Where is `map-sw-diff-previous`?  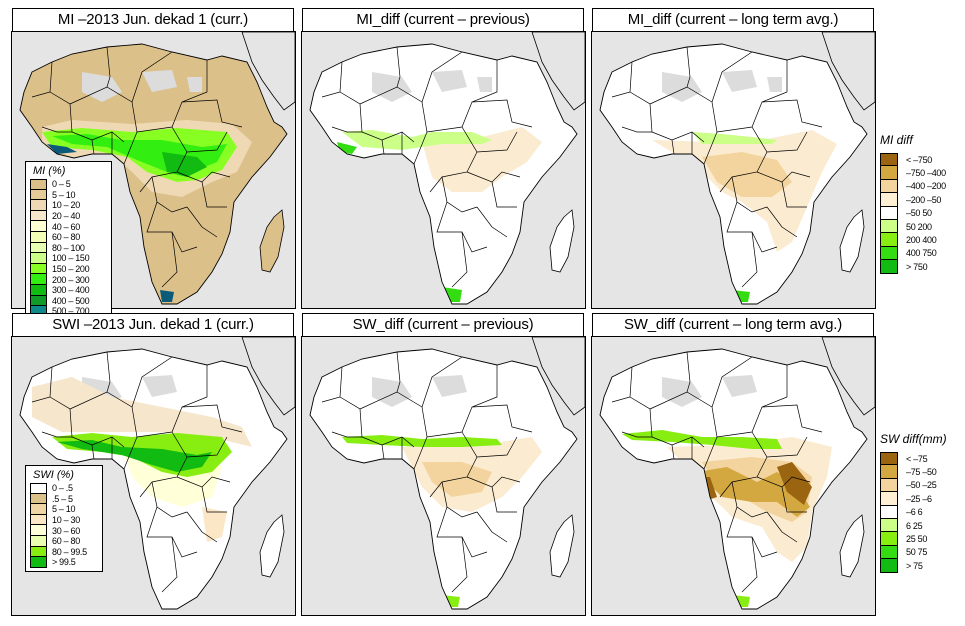
map-sw-diff-previous is located at coordinates (443, 476).